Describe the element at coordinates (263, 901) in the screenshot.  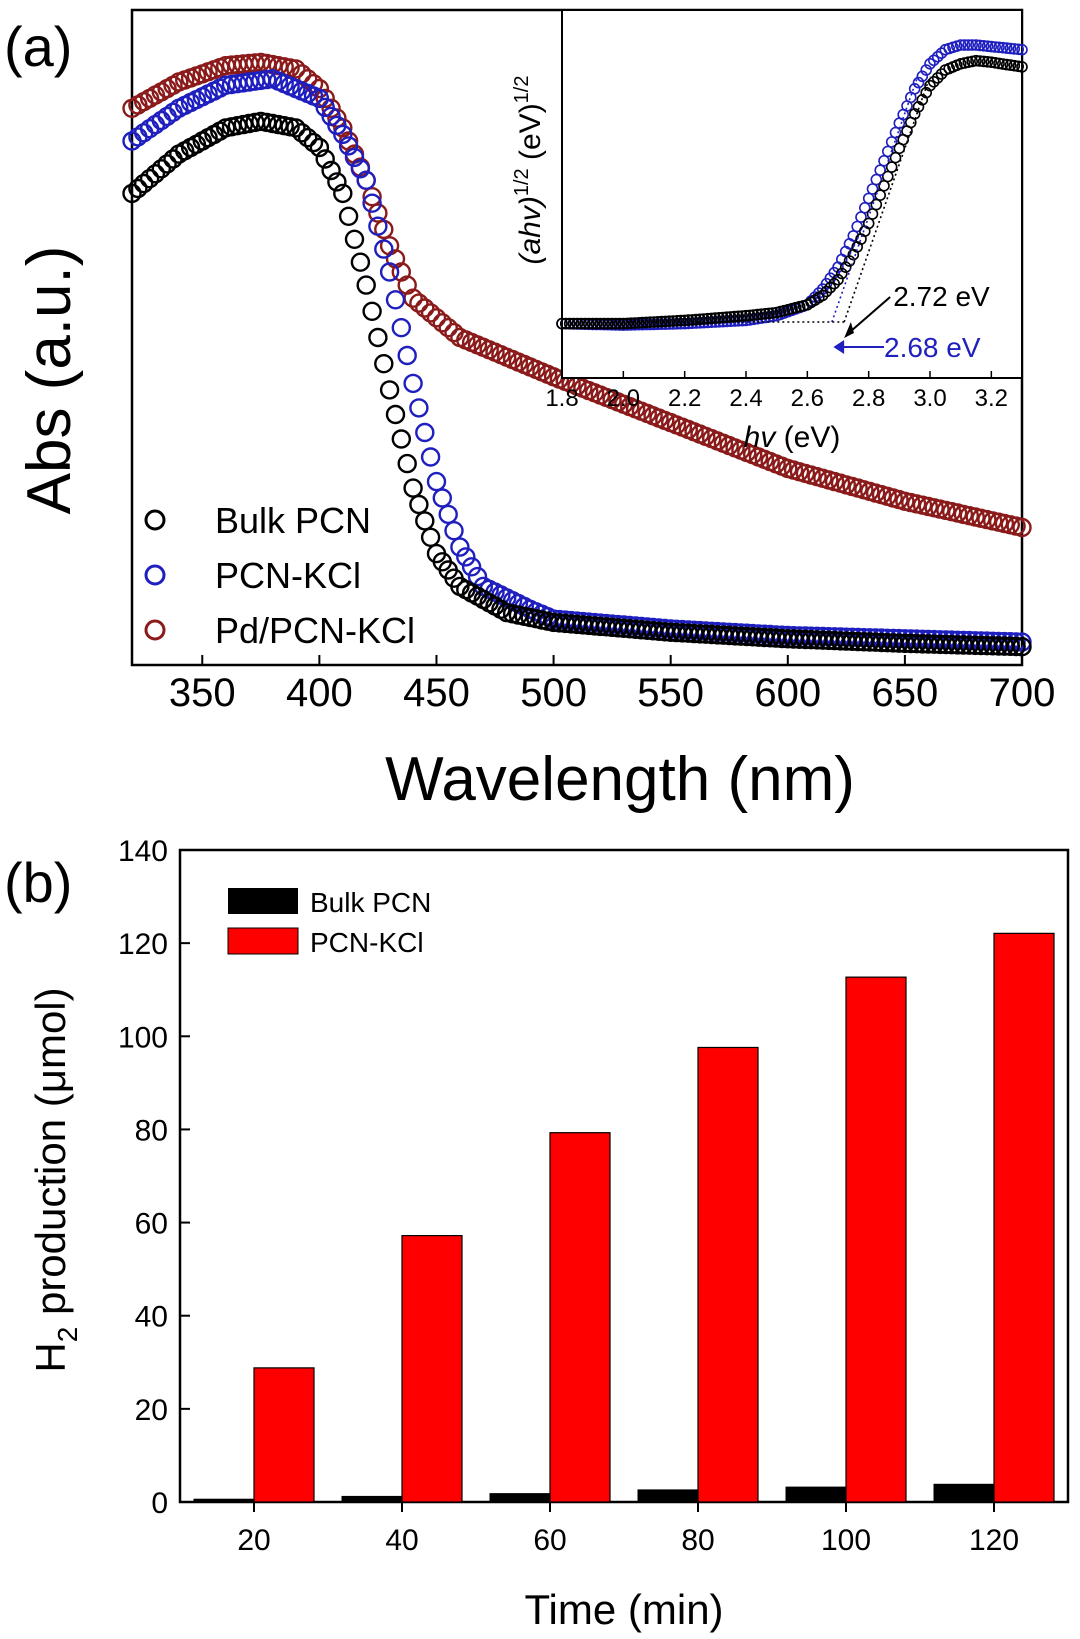
I see `legend-b-swatch-bulk` at that location.